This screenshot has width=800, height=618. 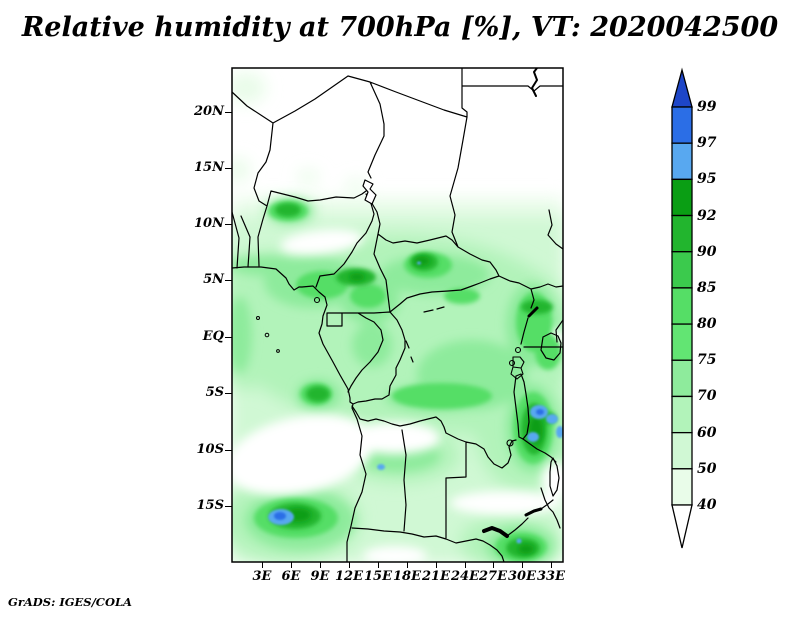 What do you see at coordinates (707, 179) in the screenshot?
I see `colorbar-tick-label: 95` at bounding box center [707, 179].